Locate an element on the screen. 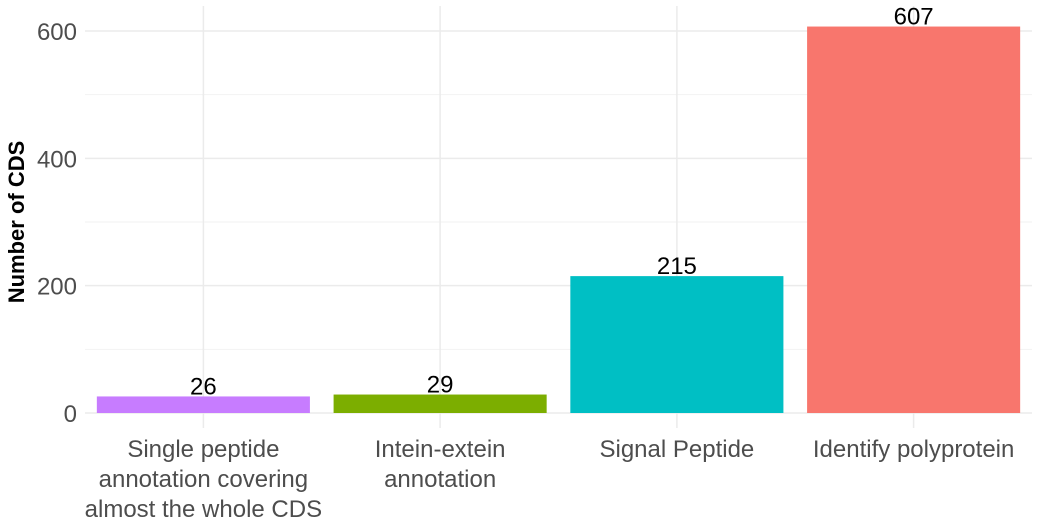  y-tick-label: 0 is located at coordinates (70, 414).